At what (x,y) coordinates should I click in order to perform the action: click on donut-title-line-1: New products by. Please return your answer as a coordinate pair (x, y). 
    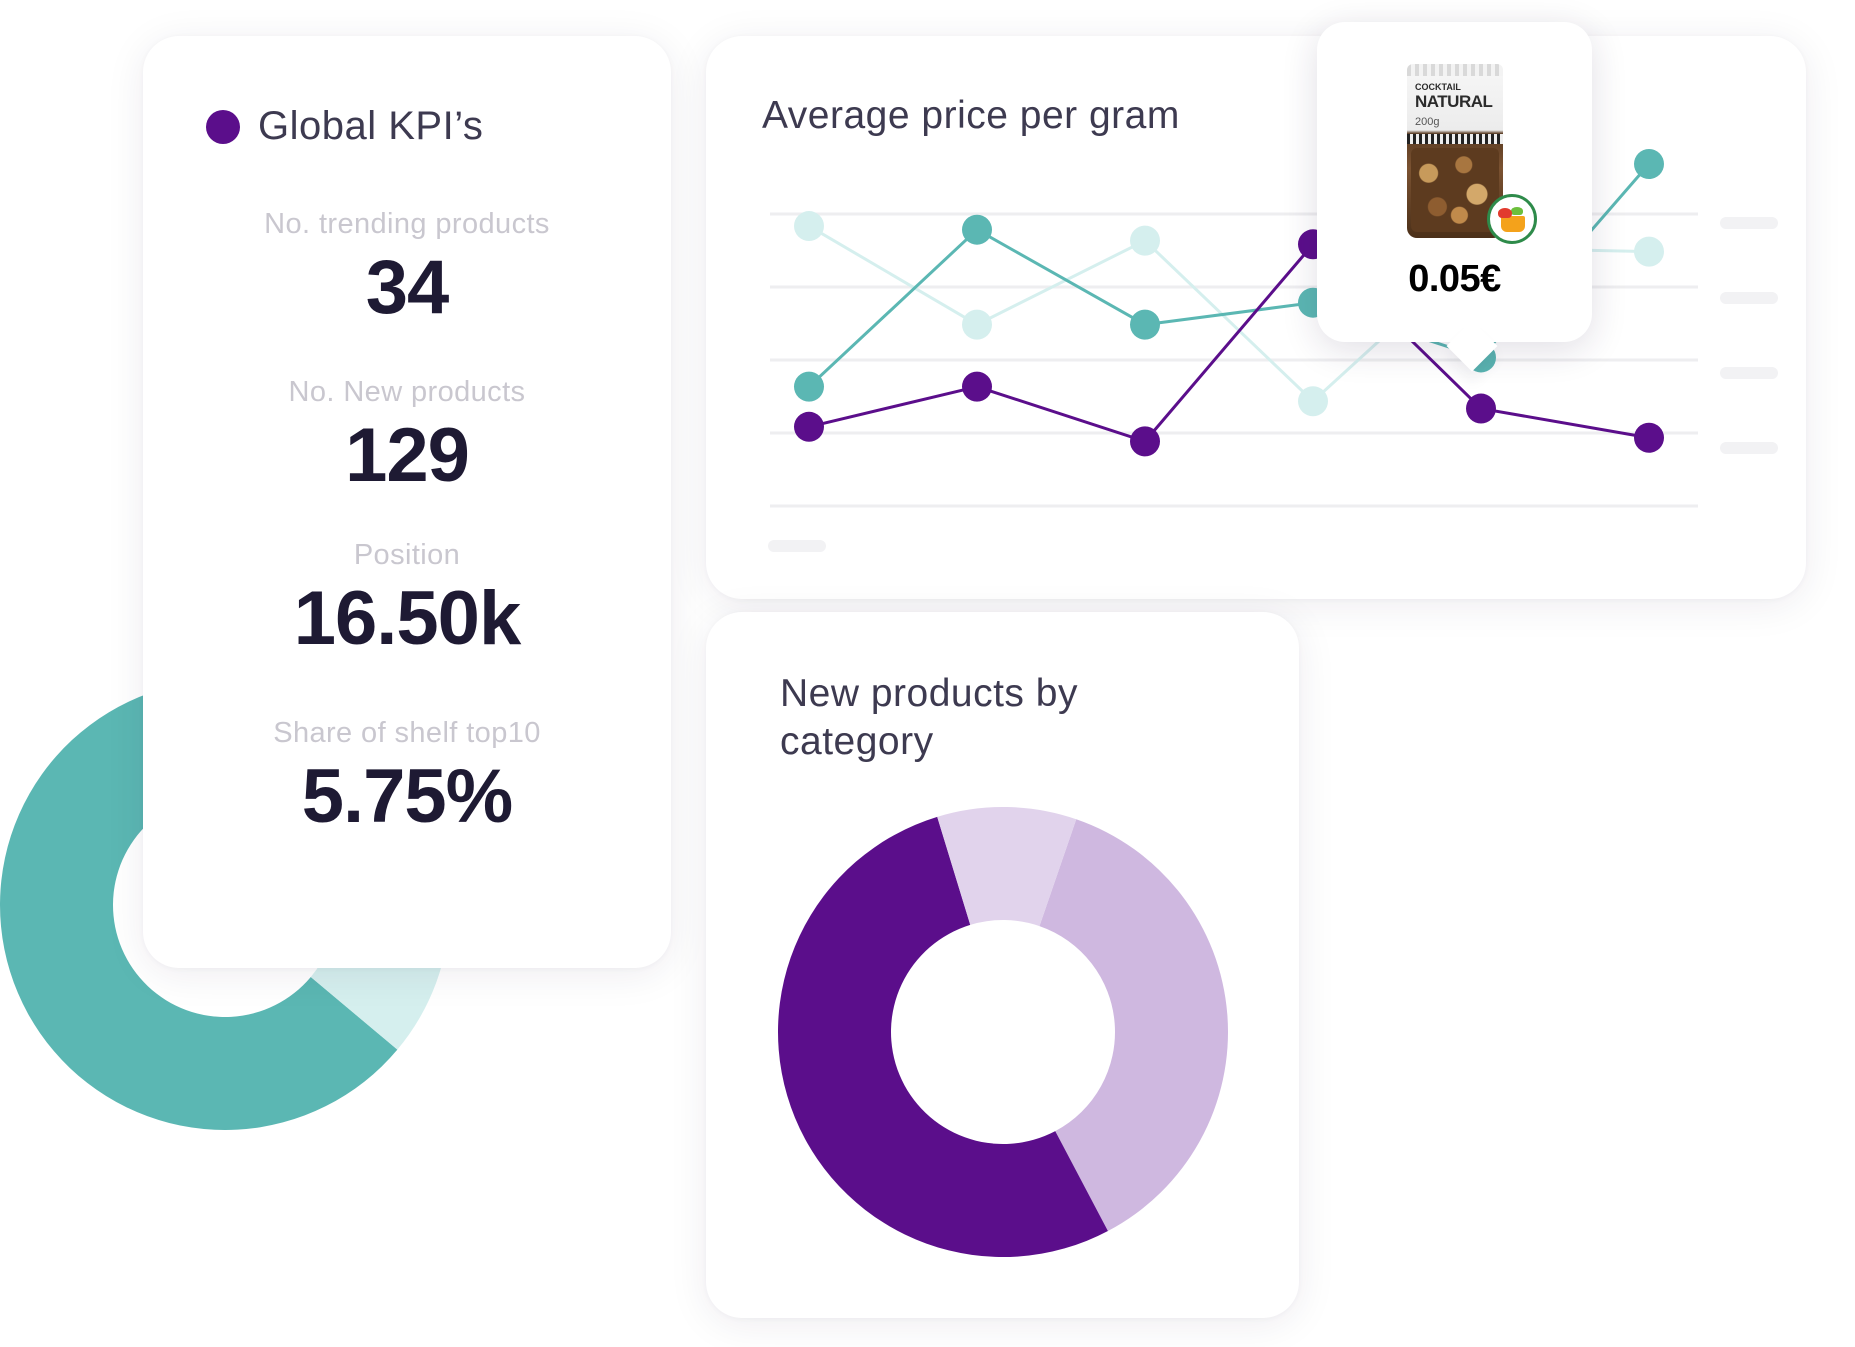
    Looking at the image, I should click on (929, 693).